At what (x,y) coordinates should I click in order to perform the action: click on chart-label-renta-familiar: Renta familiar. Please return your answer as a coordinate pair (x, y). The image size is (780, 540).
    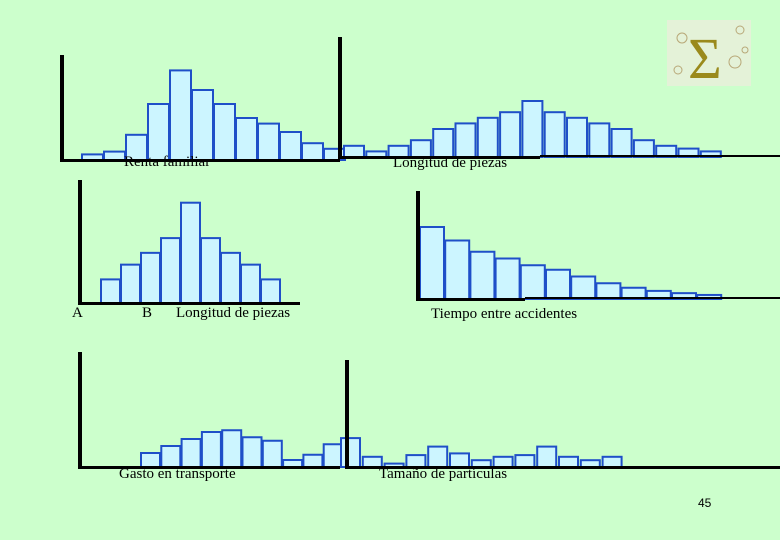
    Looking at the image, I should click on (167, 162).